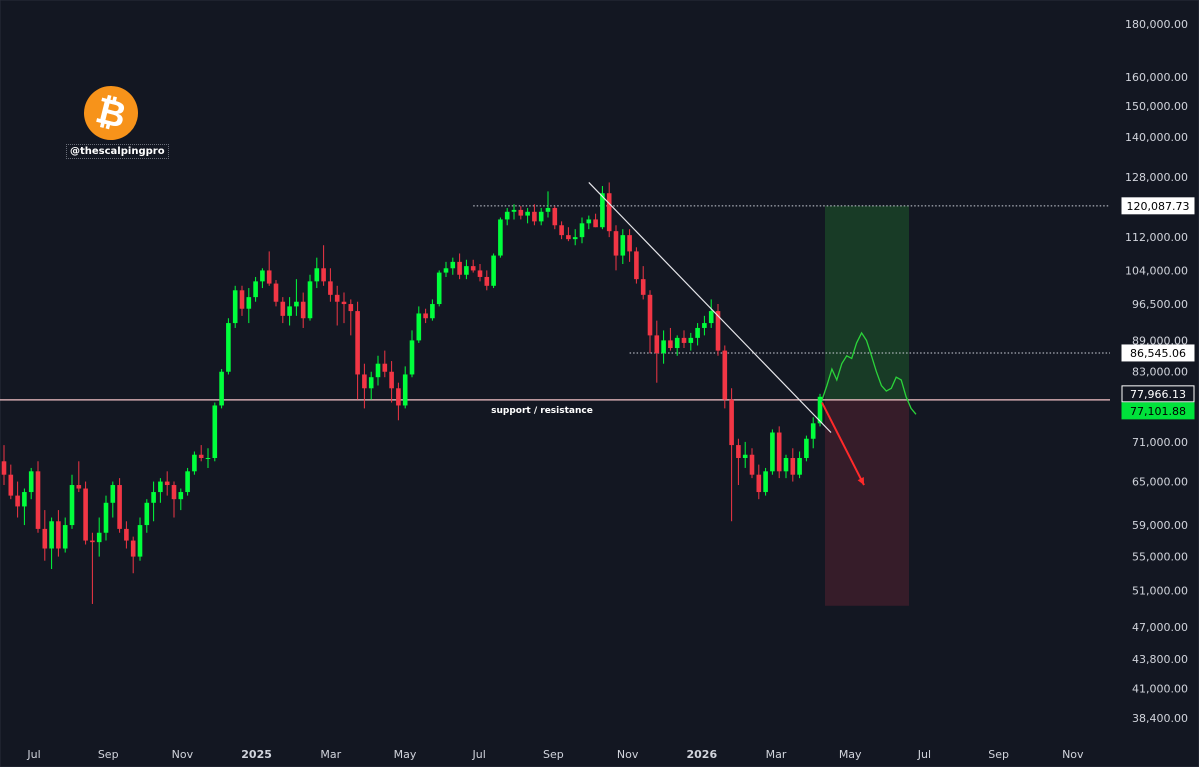 This screenshot has height=767, width=1199. I want to click on x-tick-label: 2025, so click(256, 754).